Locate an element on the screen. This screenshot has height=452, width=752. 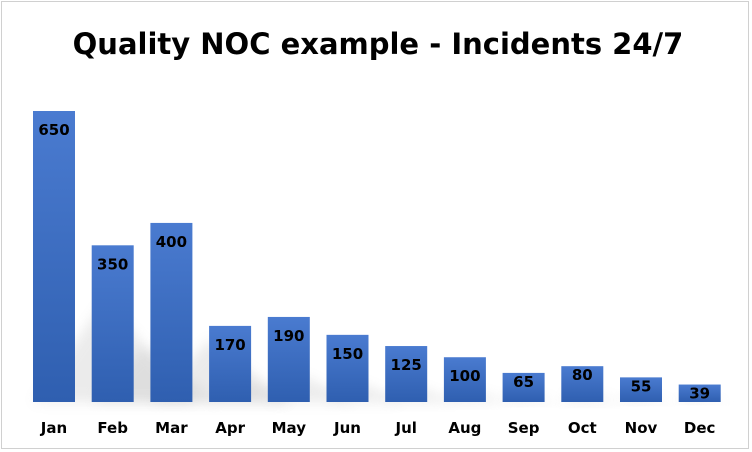
x-tick-aug: Aug is located at coordinates (464, 428).